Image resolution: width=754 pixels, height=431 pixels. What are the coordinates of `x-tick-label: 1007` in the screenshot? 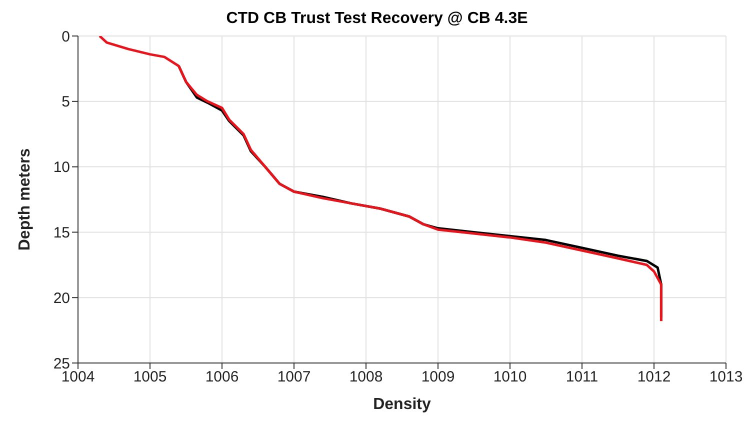 It's located at (294, 377).